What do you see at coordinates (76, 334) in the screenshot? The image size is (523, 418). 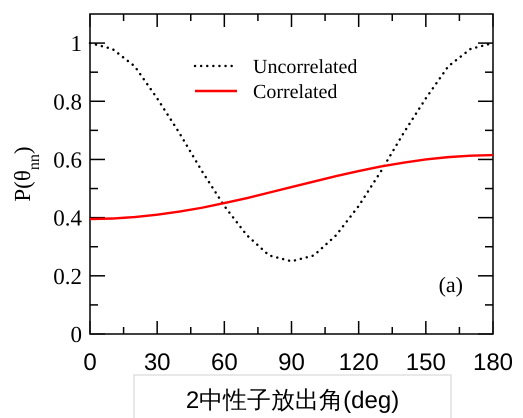 I see `y-tick-label: 0` at bounding box center [76, 334].